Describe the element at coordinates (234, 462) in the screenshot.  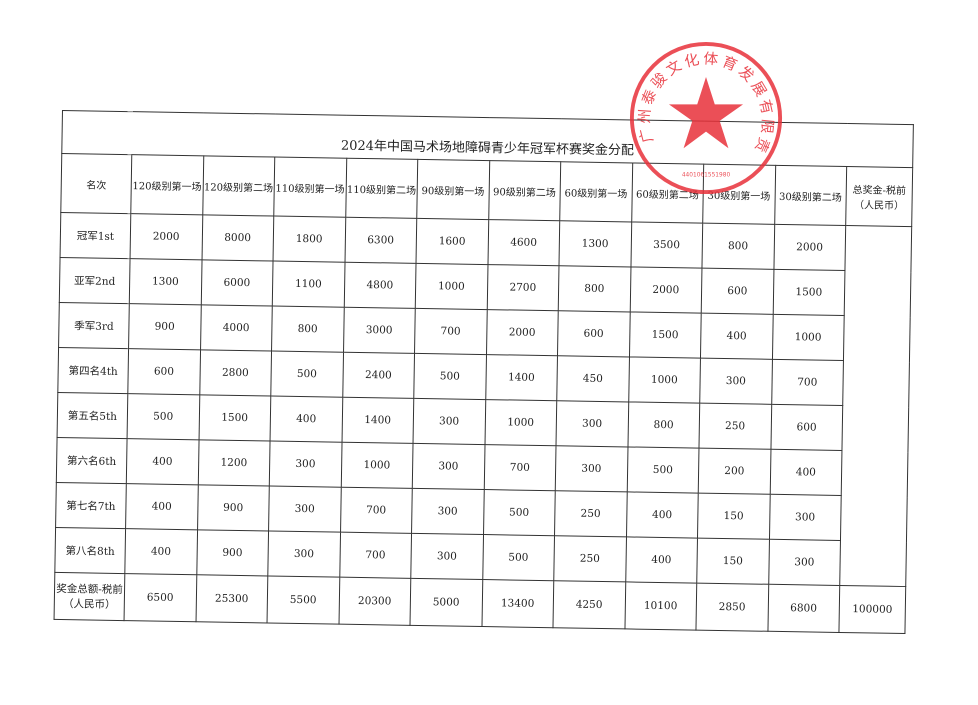
I see `prize-cell: 1200` at that location.